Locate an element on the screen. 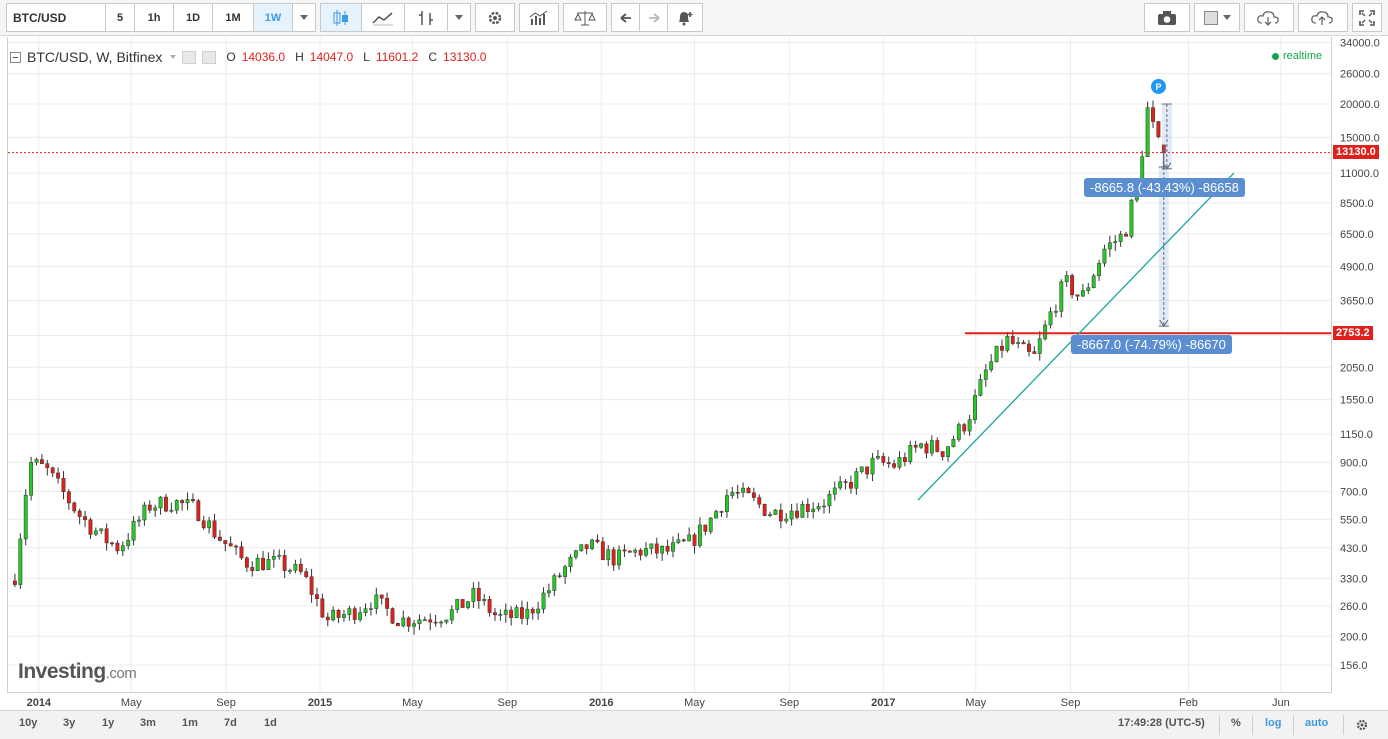 This screenshot has width=1388, height=739. range-7d: 7d is located at coordinates (230, 723).